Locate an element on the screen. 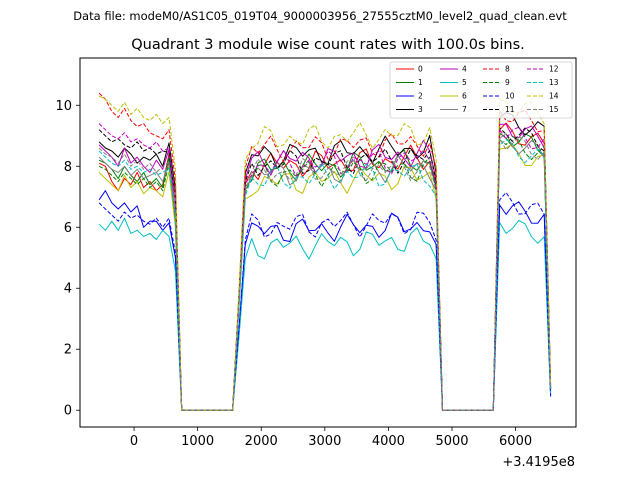 The image size is (640, 480). legend-label-2: 2 is located at coordinates (420, 96).